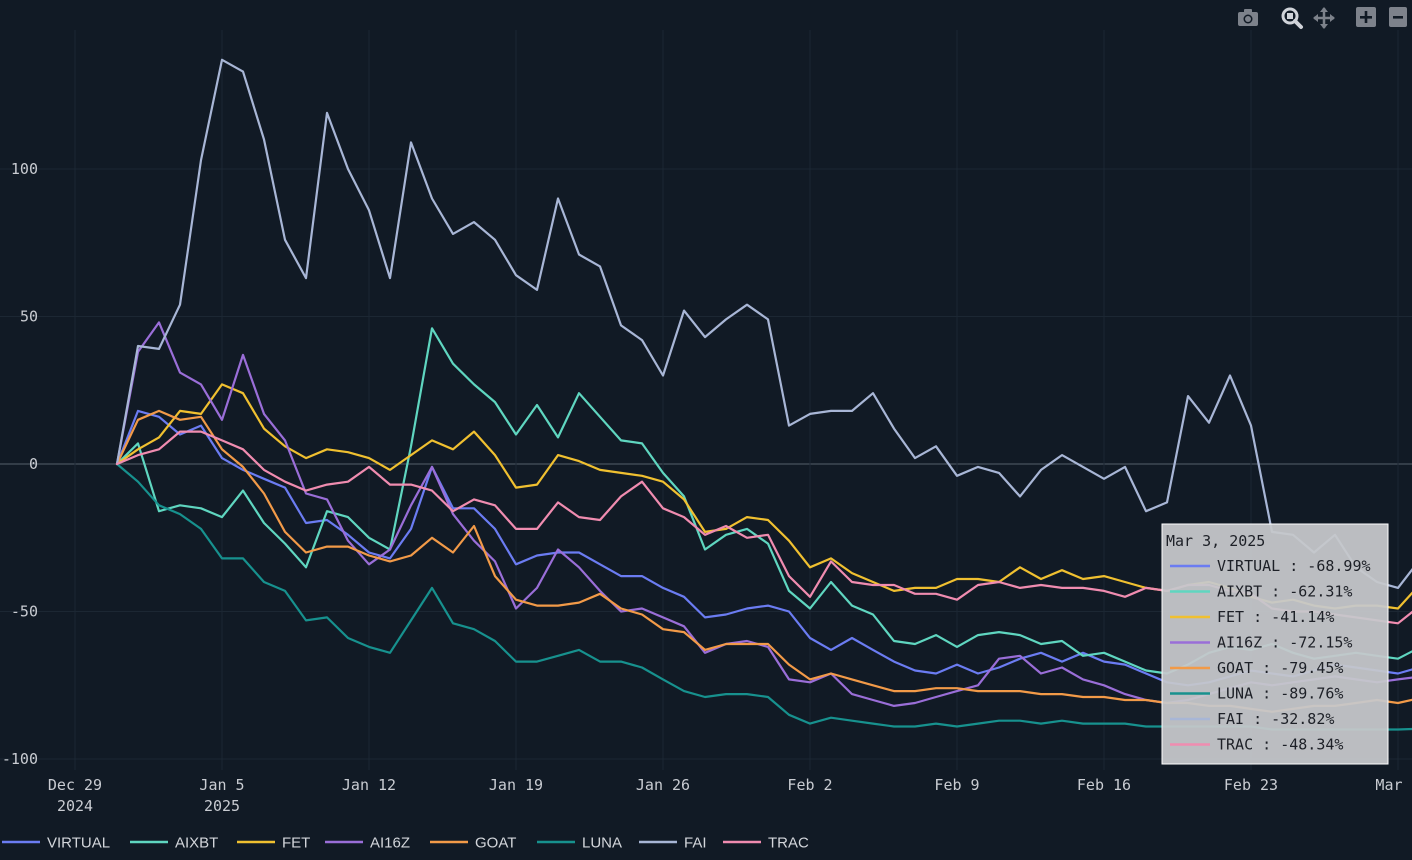 Image resolution: width=1412 pixels, height=860 pixels. Describe the element at coordinates (1104, 785) in the screenshot. I see `x-tick-label: Feb 16` at that location.